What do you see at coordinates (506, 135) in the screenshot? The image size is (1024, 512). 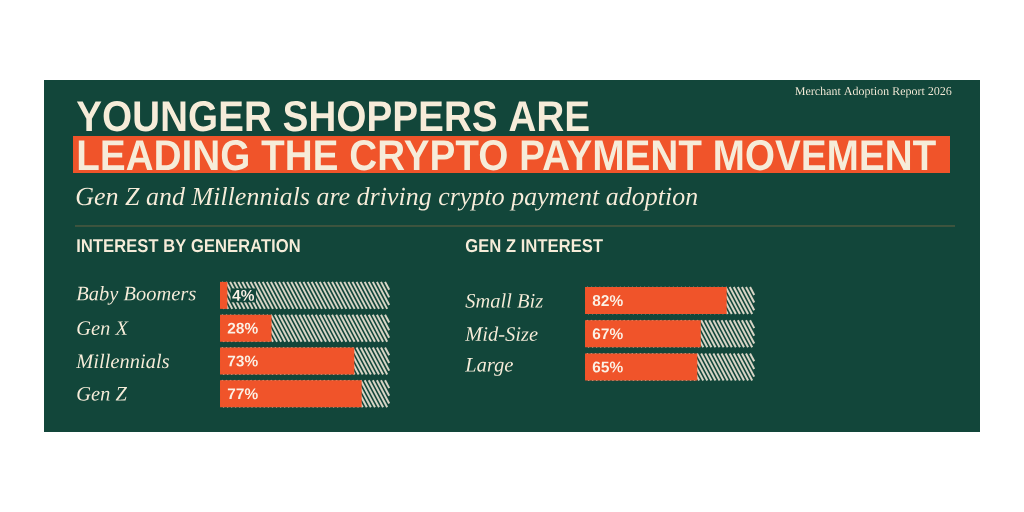 I see `text: YOUNGER SHOPPERS ARE LEADING THE CRYPTO PAYMENT MOVEMENT` at bounding box center [506, 135].